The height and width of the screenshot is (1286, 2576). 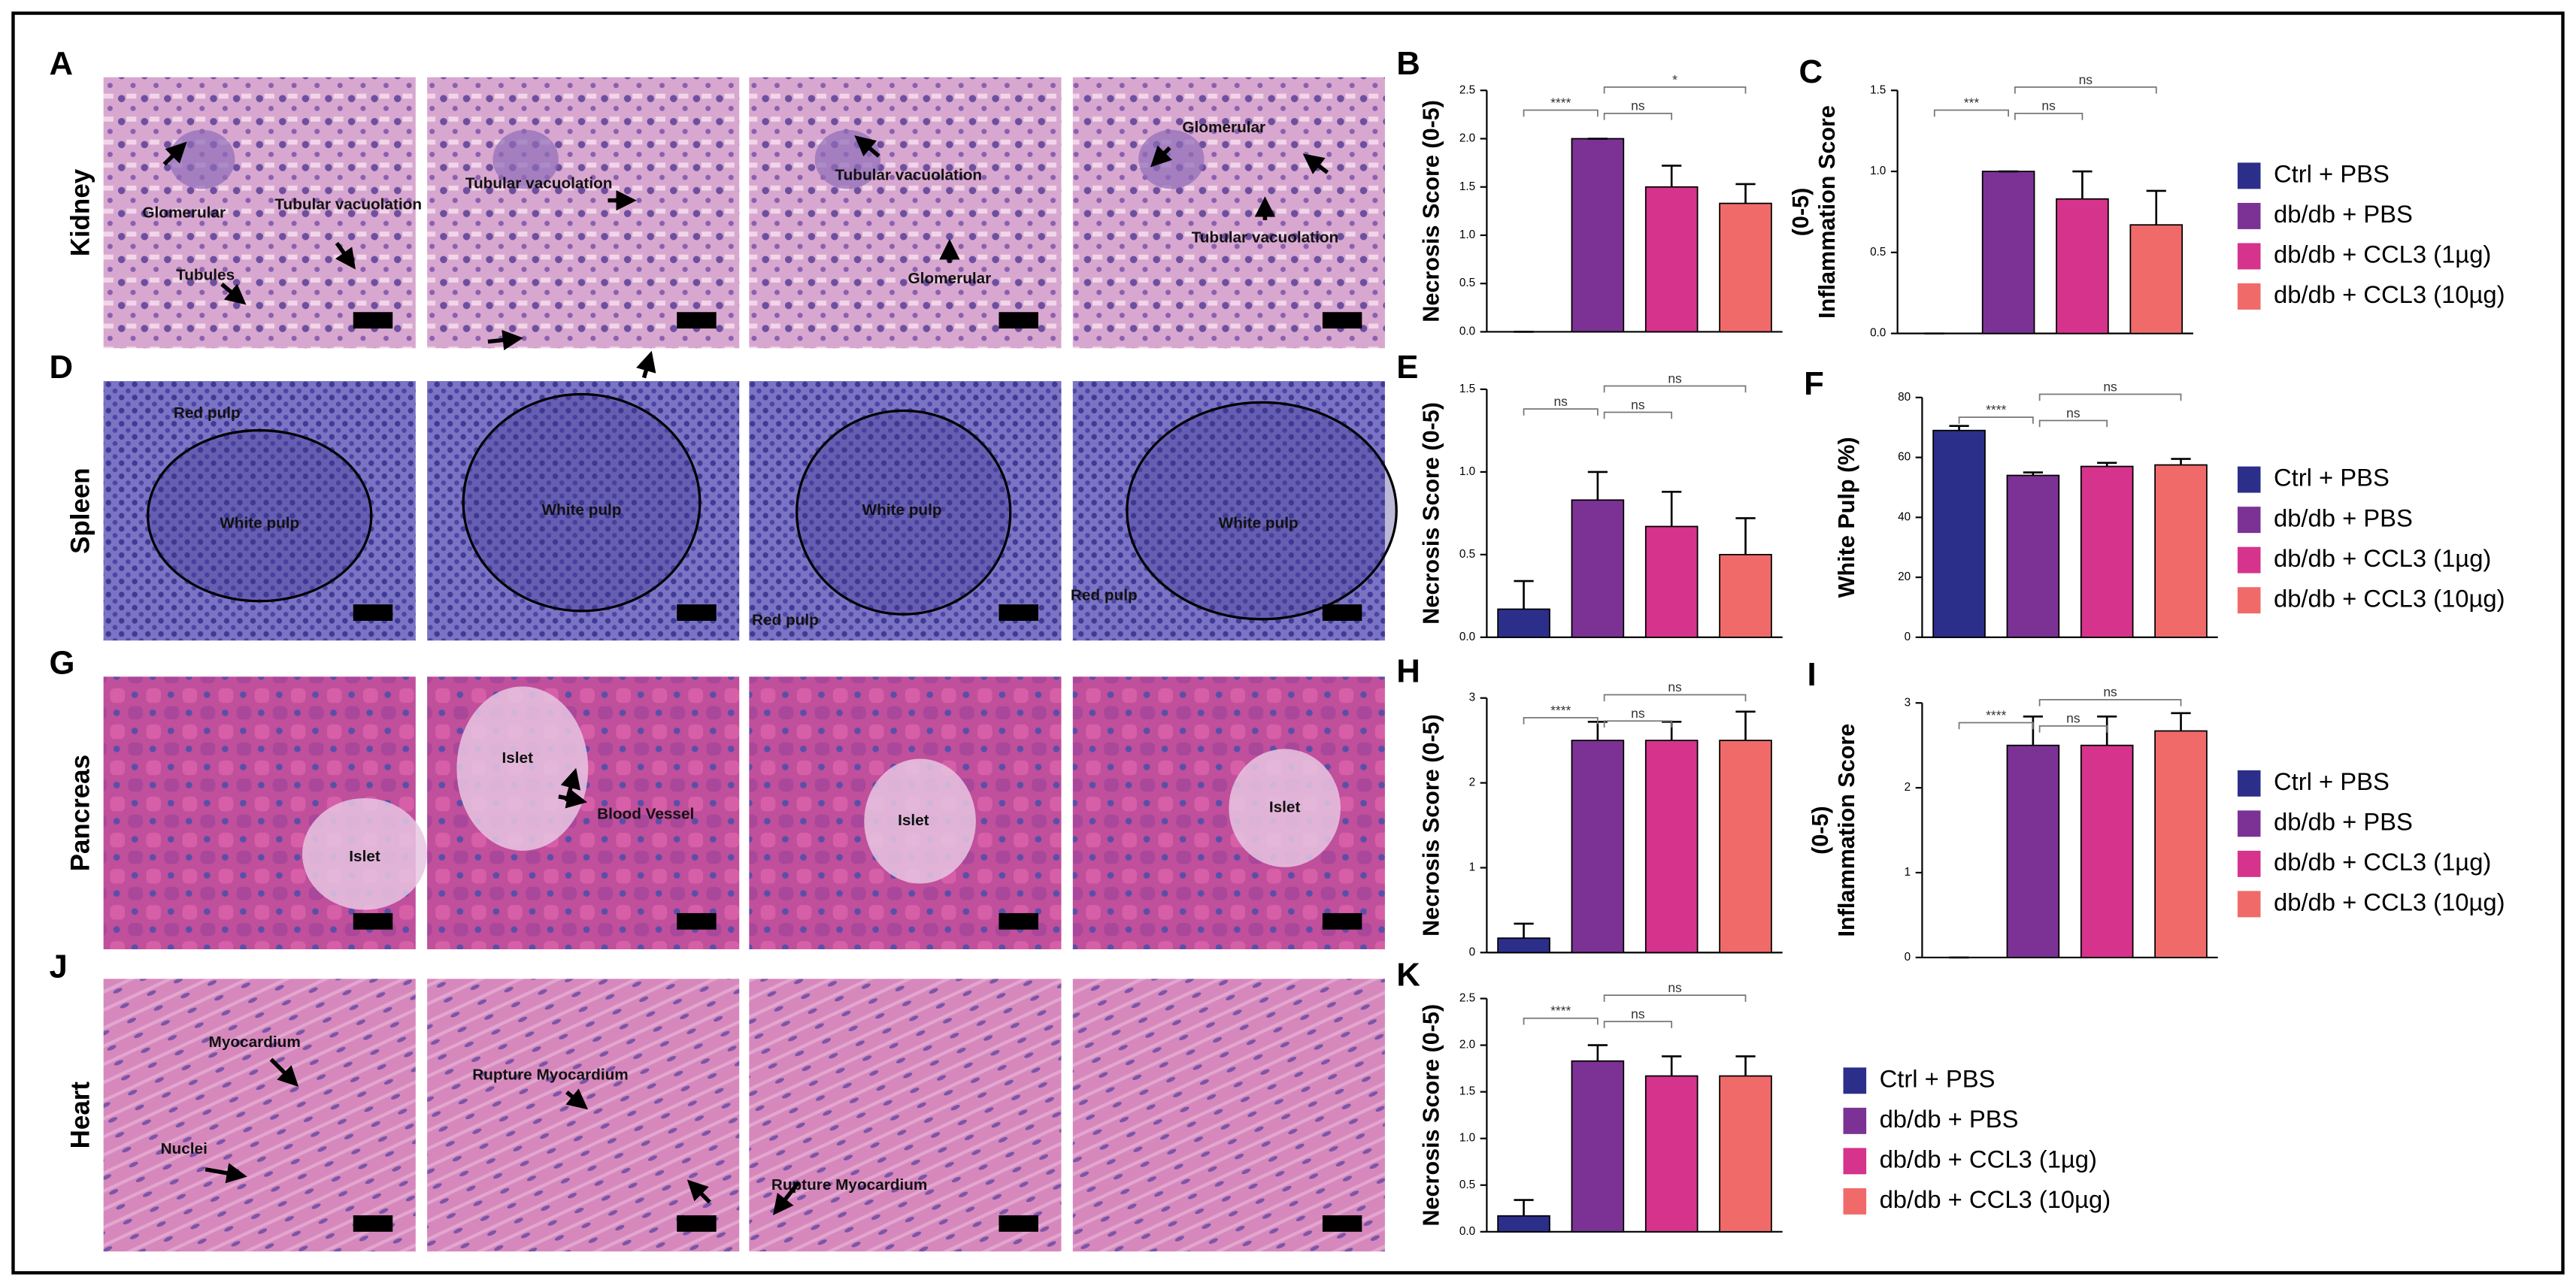 I want to click on tissue-label: Kidney, so click(x=80, y=212).